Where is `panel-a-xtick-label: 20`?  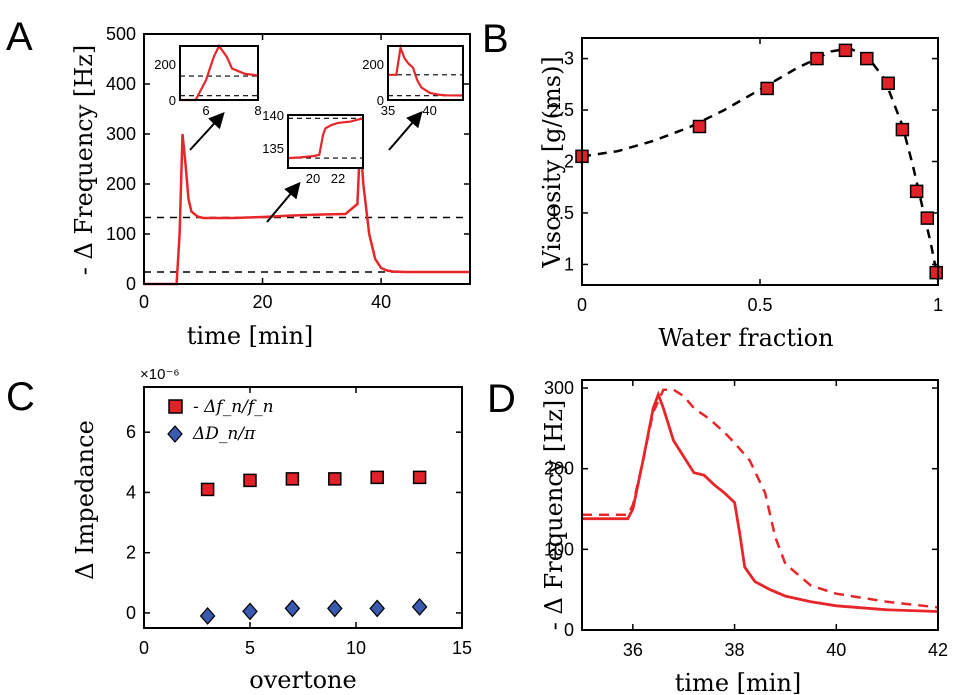 panel-a-xtick-label: 20 is located at coordinates (263, 302).